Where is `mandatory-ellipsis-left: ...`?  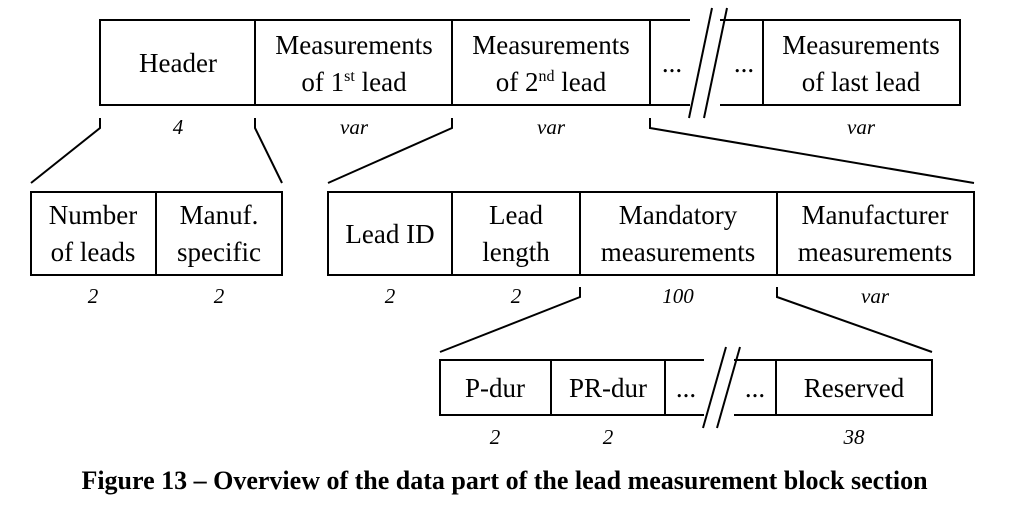
mandatory-ellipsis-left: ... is located at coordinates (686, 388).